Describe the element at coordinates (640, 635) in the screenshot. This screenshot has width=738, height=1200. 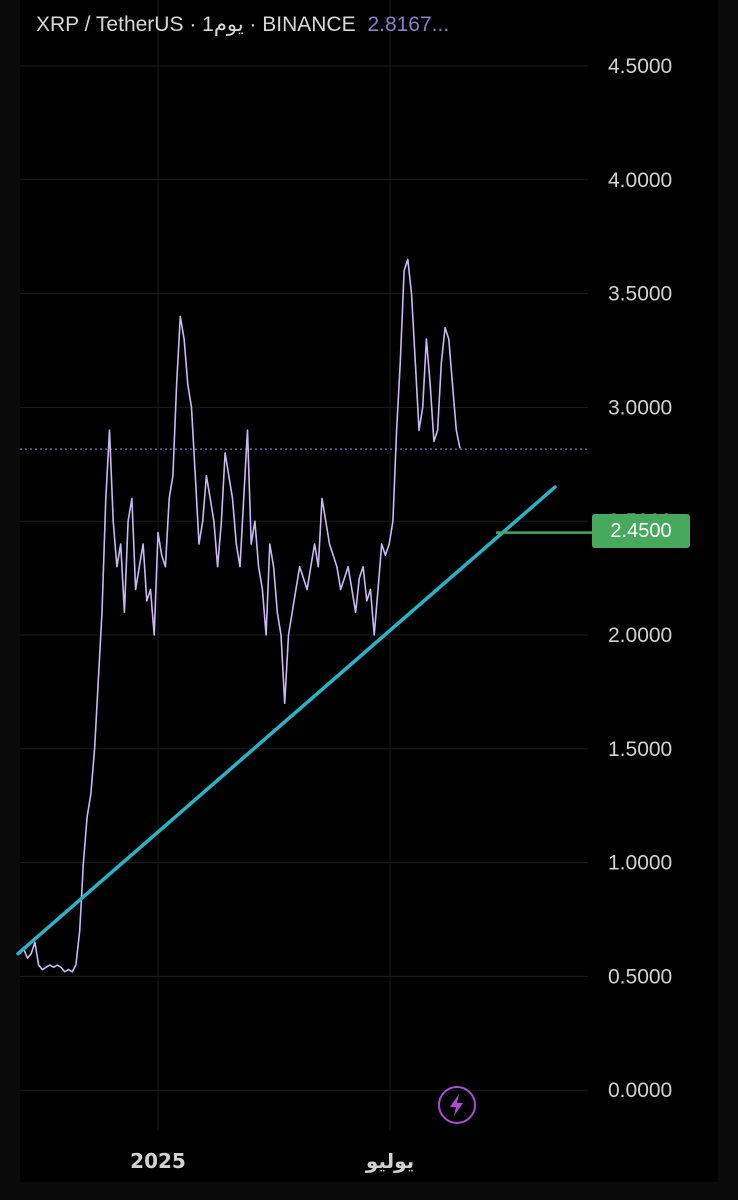
I see `y-tick-label: 2.0000` at that location.